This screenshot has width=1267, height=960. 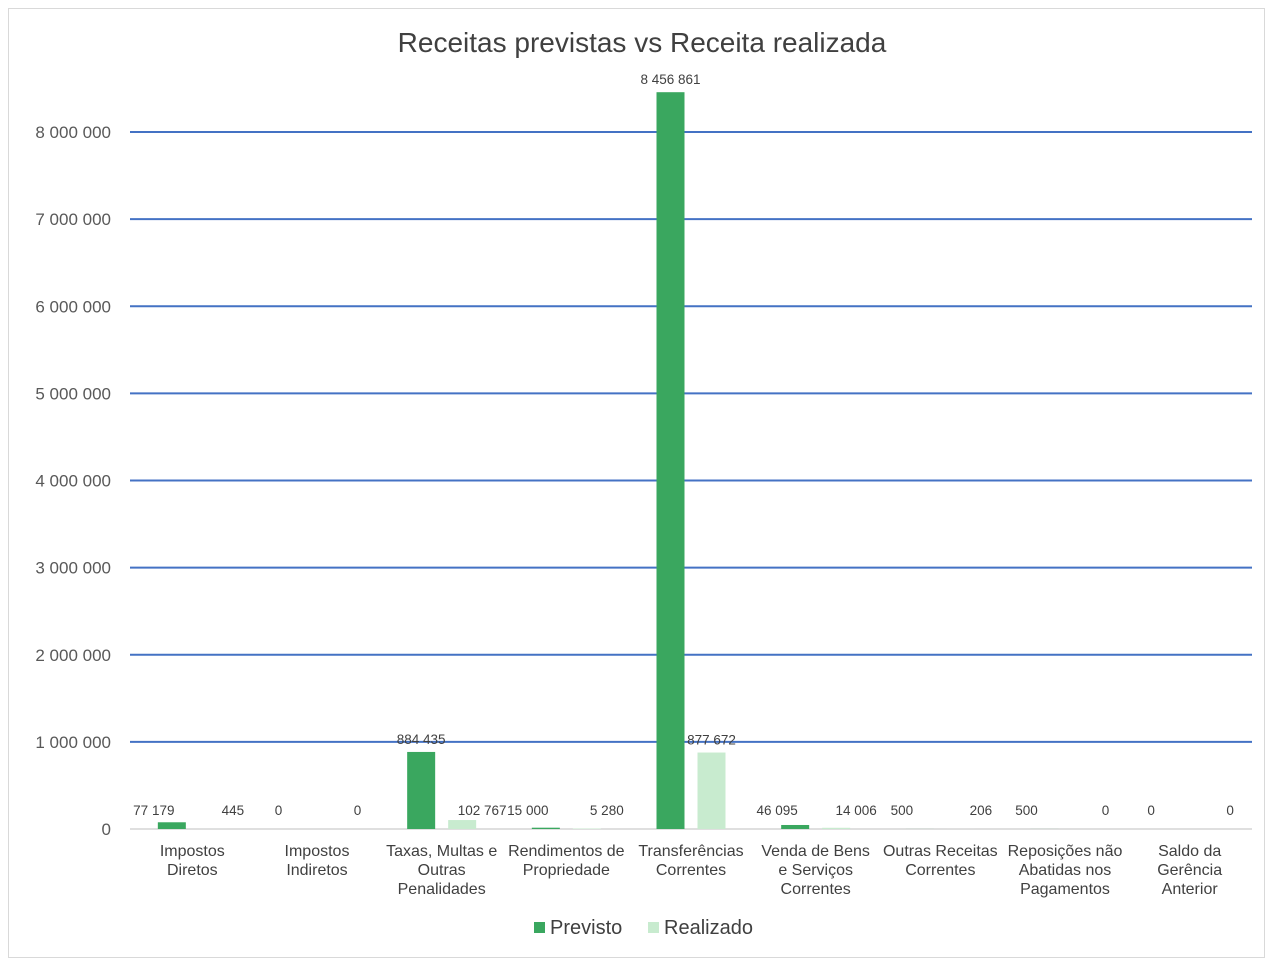 I want to click on data-label-realizado: 102 767, so click(x=482, y=810).